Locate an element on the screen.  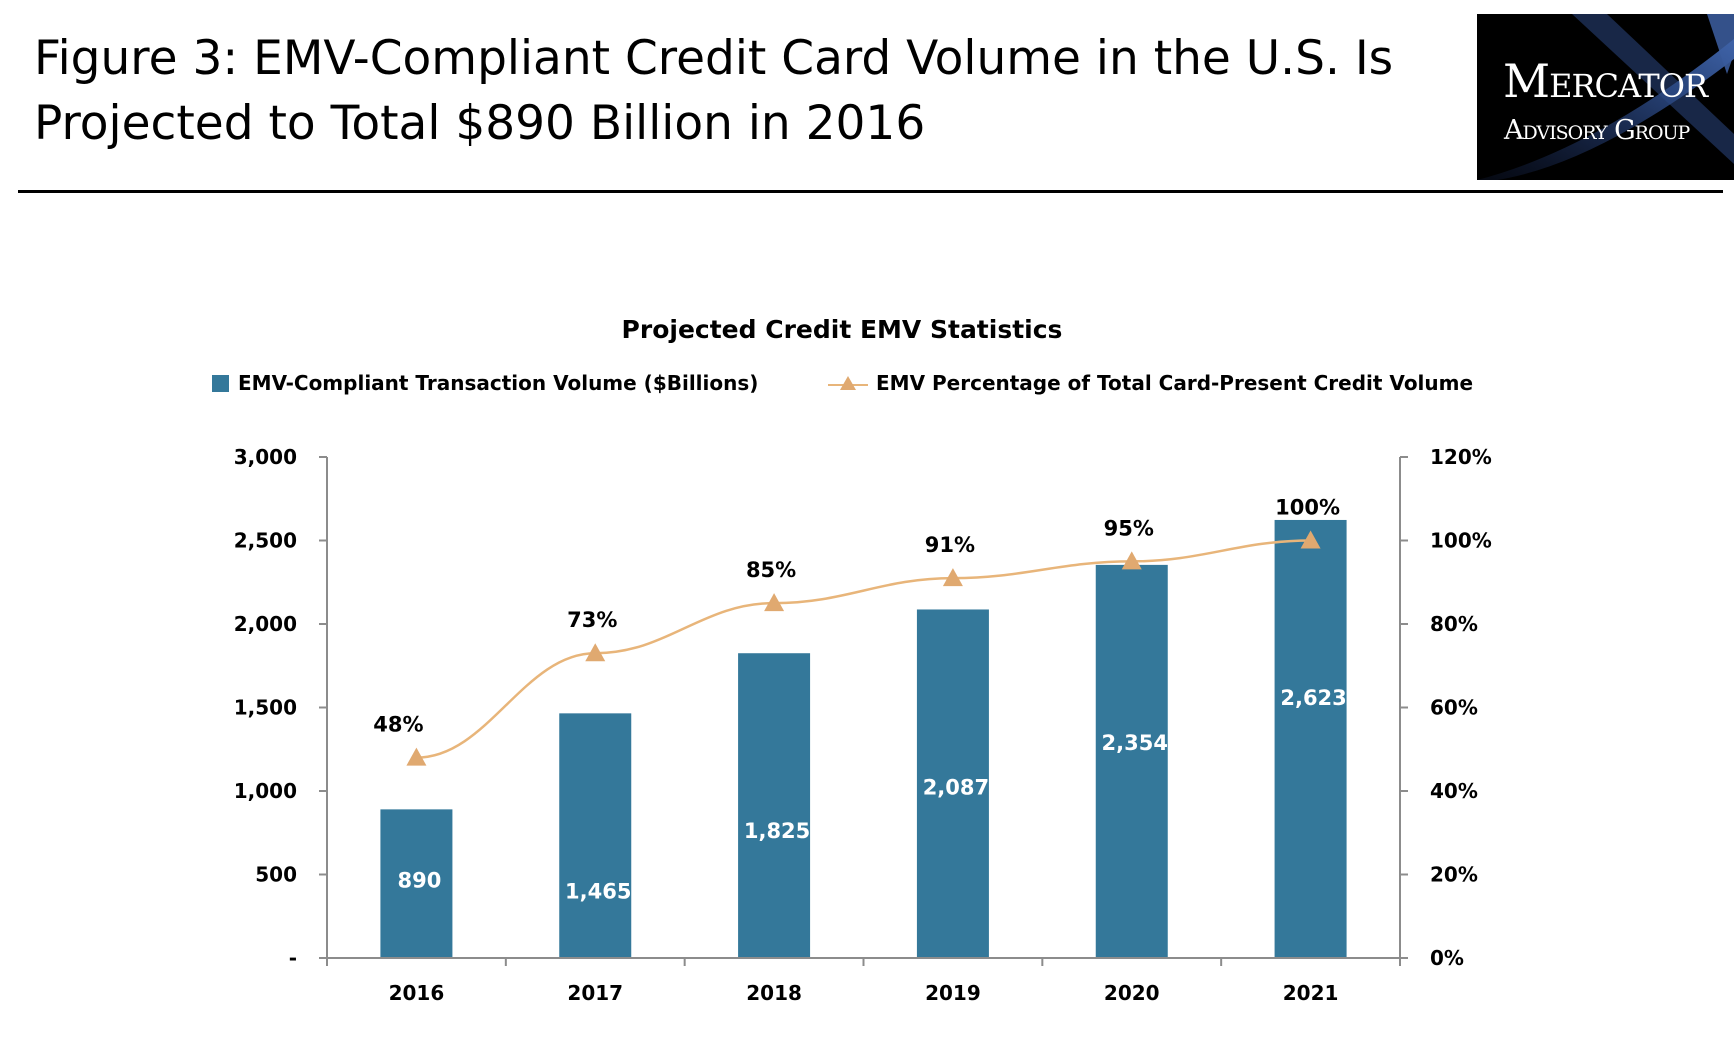
right-tick-label: 20% is located at coordinates (1454, 875).